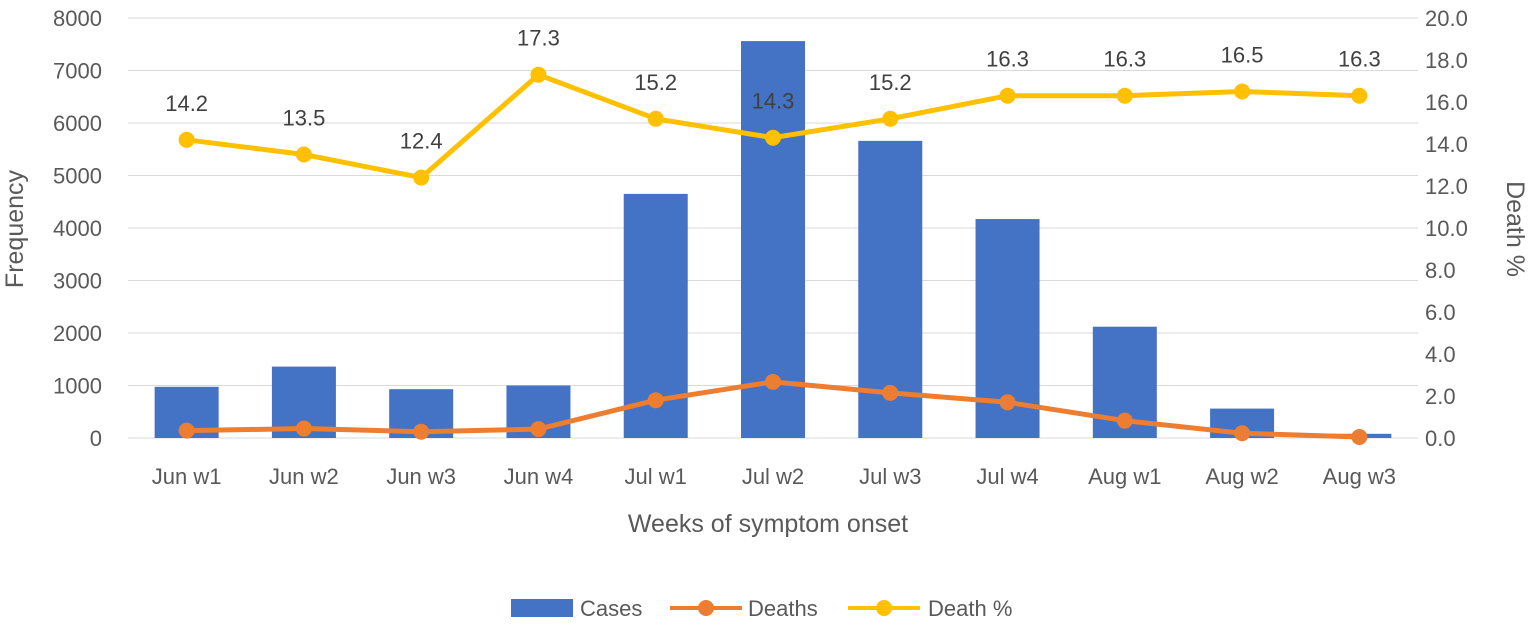 The width and height of the screenshot is (1535, 629). Describe the element at coordinates (773, 476) in the screenshot. I see `x-tick-label: Jul w2` at that location.